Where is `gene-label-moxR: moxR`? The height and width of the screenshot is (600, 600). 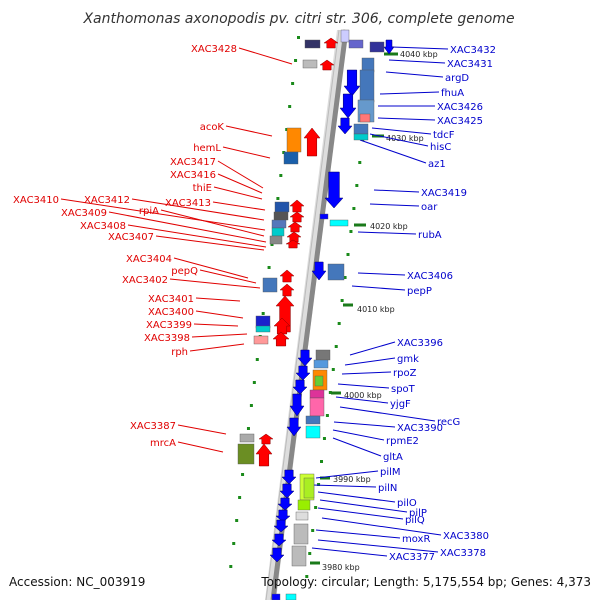
gene-label-moxR: moxR is located at coordinates (416, 539).